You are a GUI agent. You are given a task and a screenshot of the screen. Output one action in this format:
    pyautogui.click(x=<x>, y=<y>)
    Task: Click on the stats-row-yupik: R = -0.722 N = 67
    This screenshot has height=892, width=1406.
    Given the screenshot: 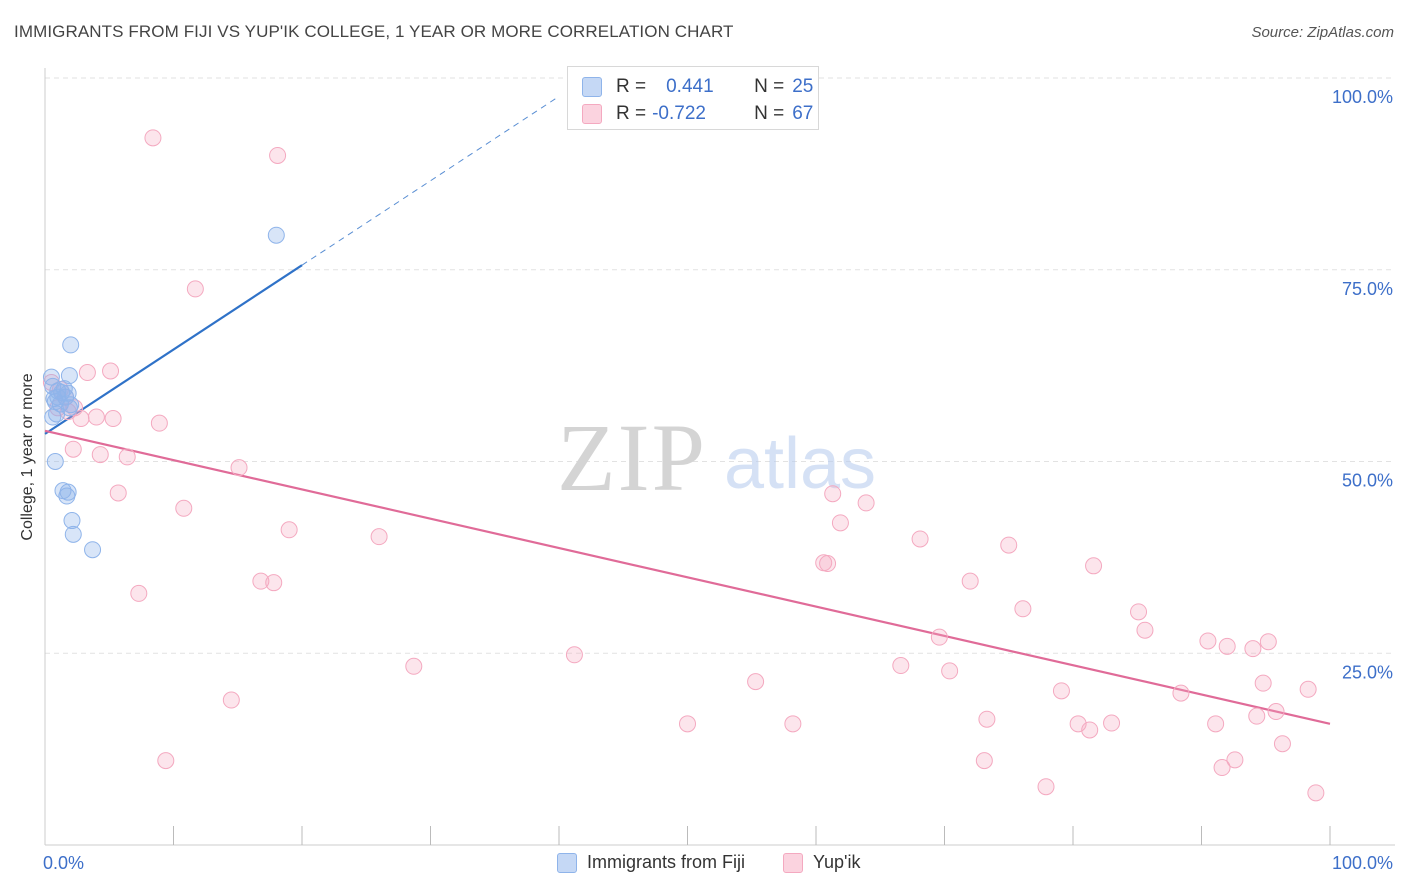 What is the action you would take?
    pyautogui.click(x=697, y=114)
    